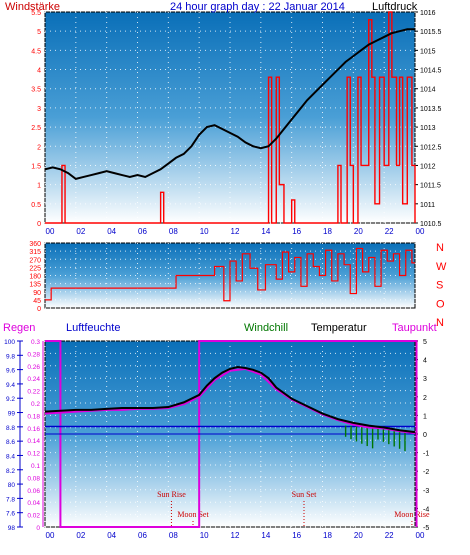 This screenshot has height=555, width=470. What do you see at coordinates (39, 147) in the screenshot?
I see `left-tick-label: 2` at bounding box center [39, 147].